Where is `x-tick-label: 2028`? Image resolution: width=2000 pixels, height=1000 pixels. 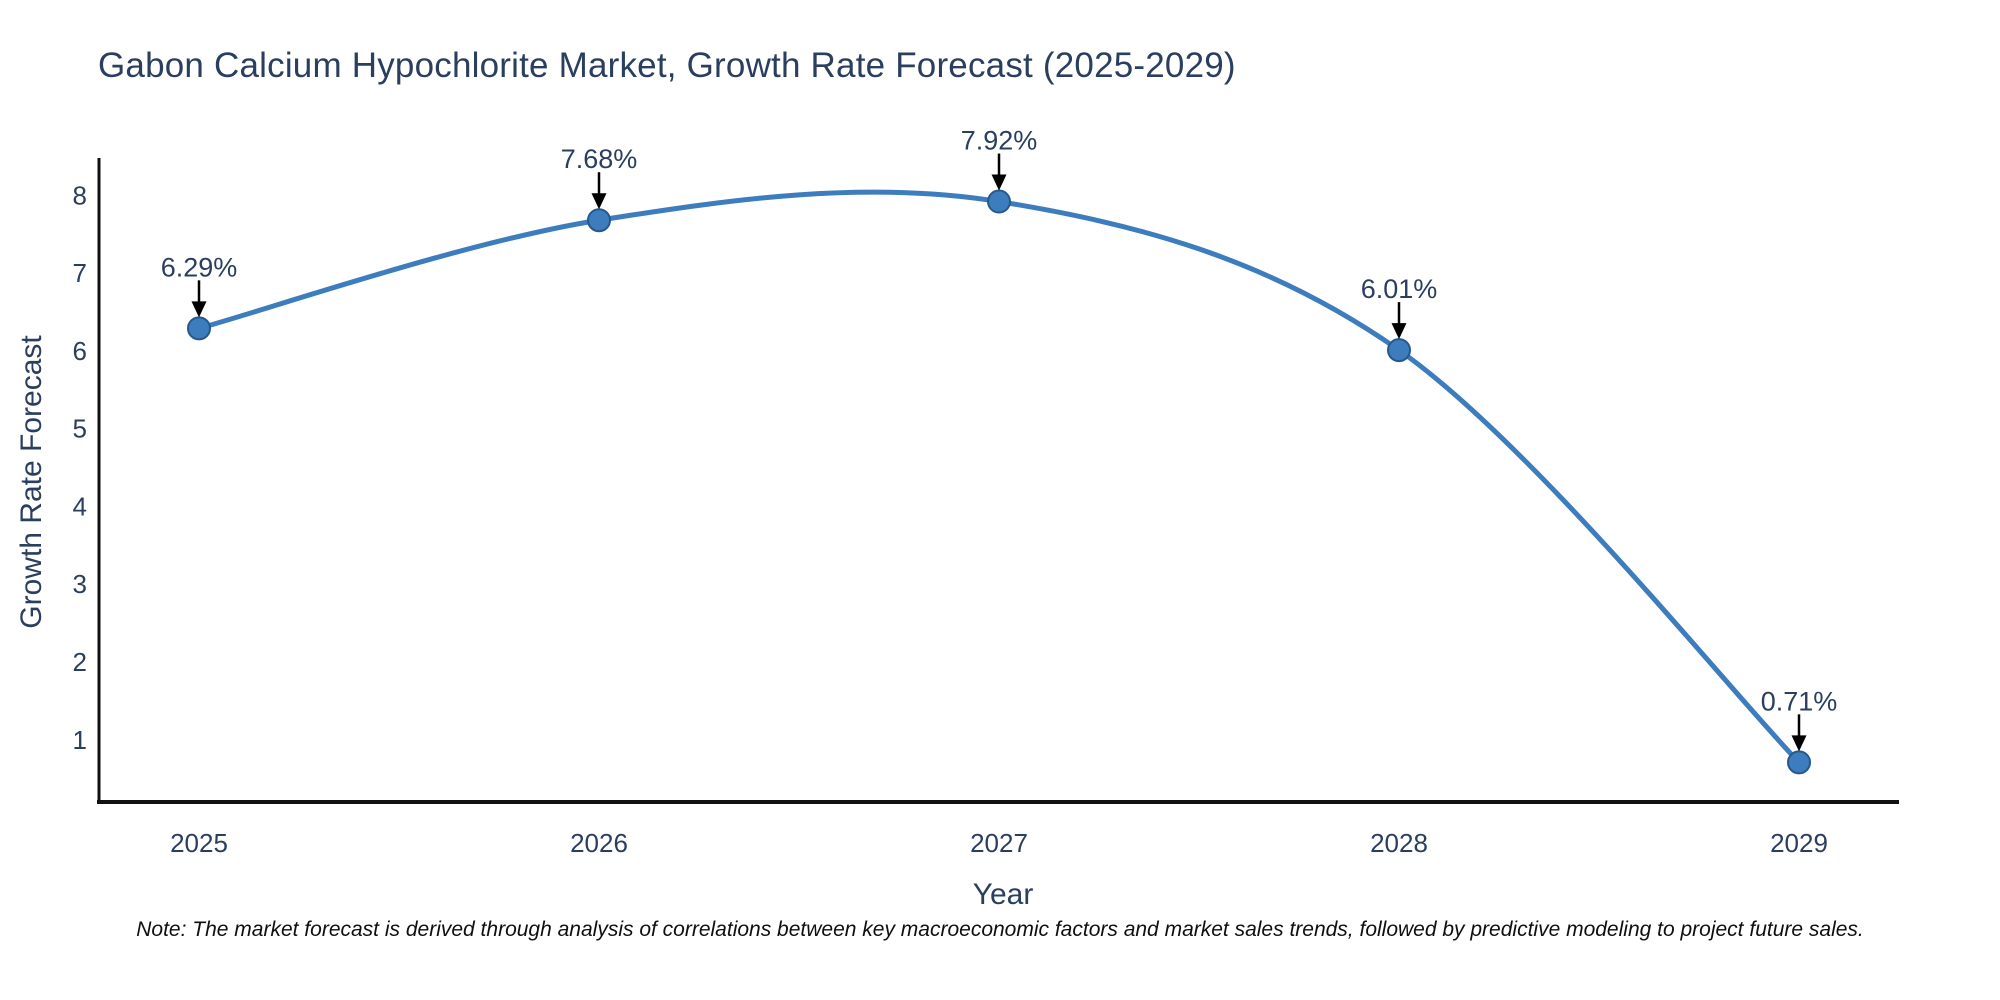
x-tick-label: 2028 is located at coordinates (1399, 843).